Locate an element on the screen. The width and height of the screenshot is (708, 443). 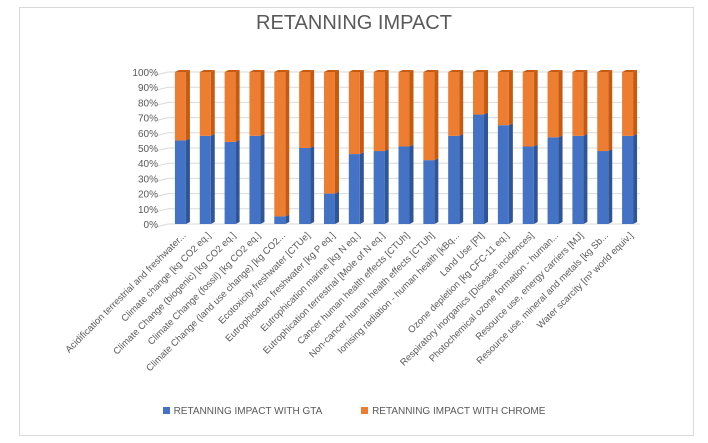
legend-item-chrome: RETANNING IMPACT WITH CHROME is located at coordinates (453, 411).